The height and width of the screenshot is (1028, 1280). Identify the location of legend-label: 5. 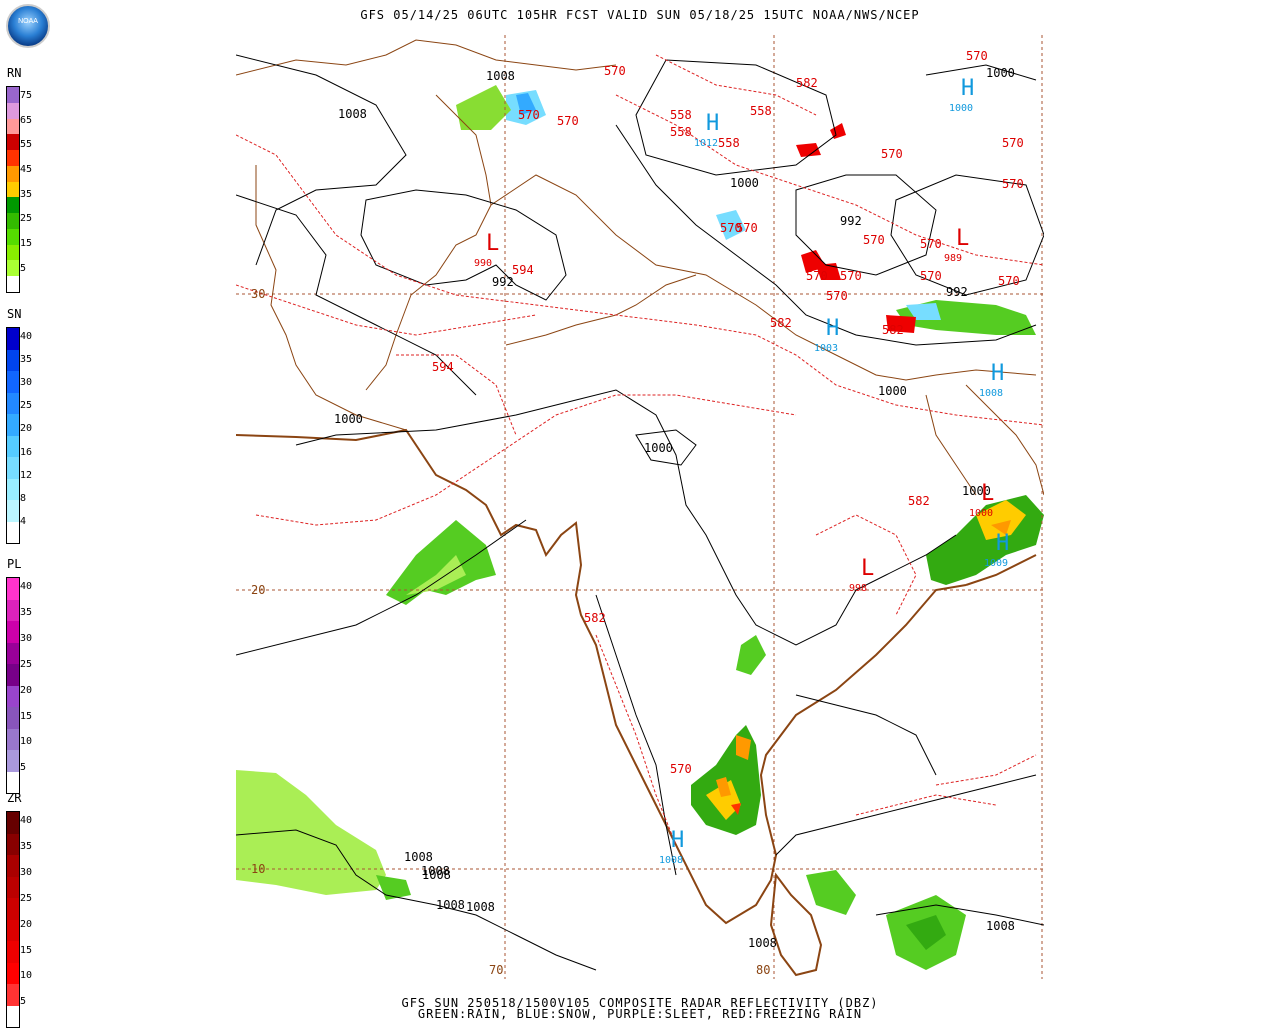
(23, 268).